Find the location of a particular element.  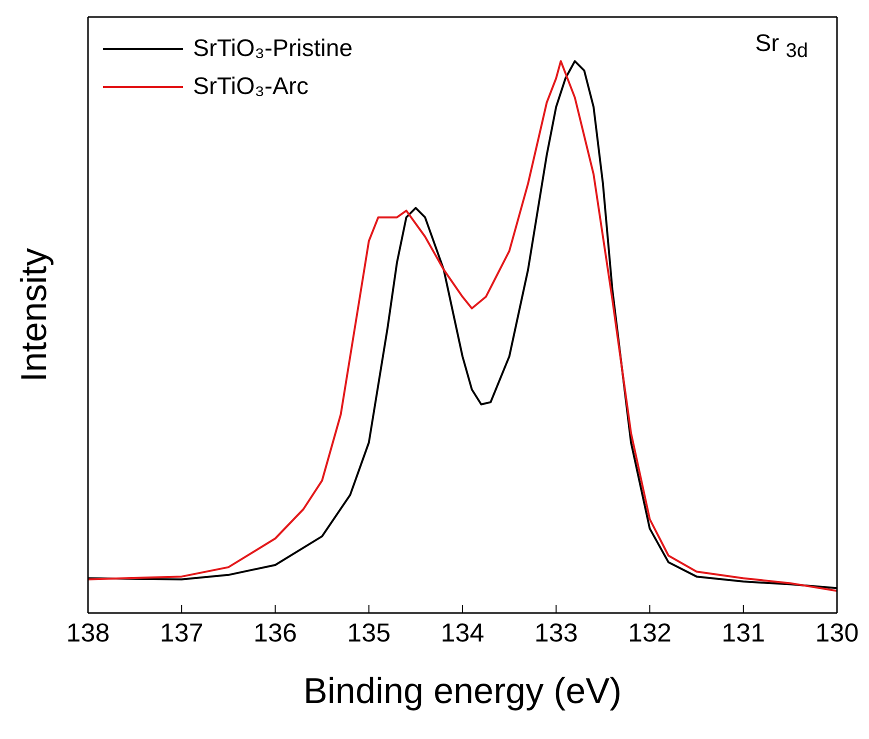

x-tick-label: 135 is located at coordinates (369, 632).